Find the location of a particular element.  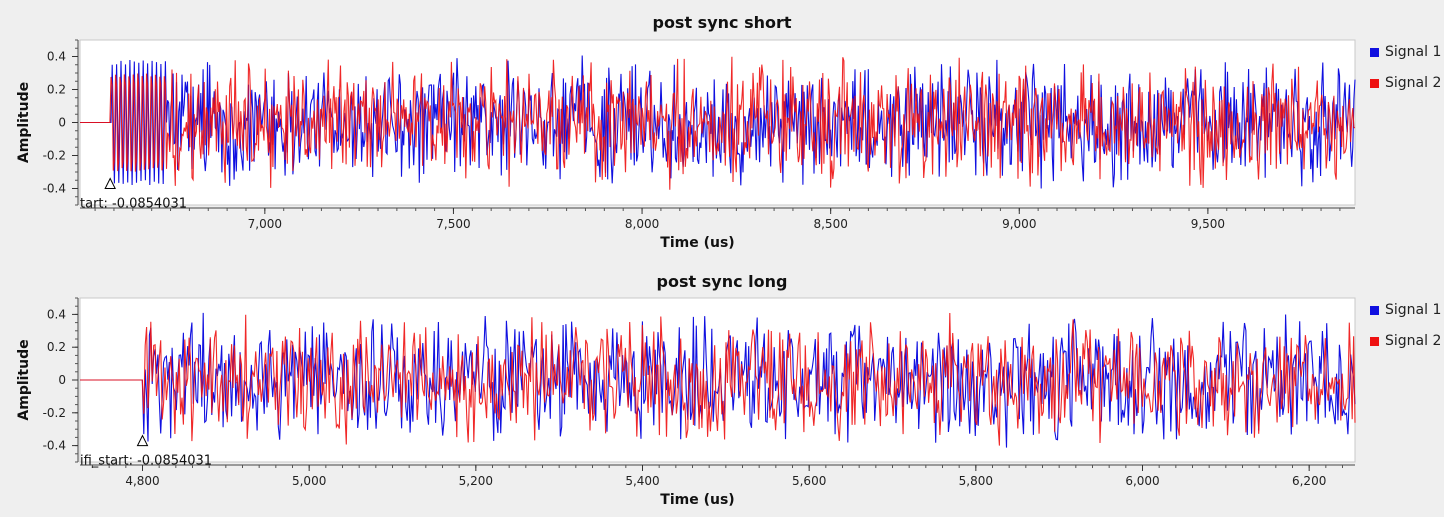

marker-label: tart: -0.0854031 is located at coordinates (133, 204).